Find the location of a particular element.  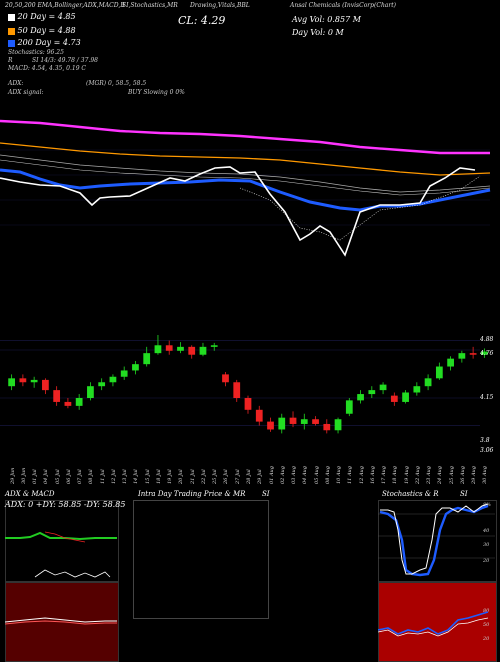

intraday-title: Intra Day Trading Price & MR is located at coordinates (192, 494).